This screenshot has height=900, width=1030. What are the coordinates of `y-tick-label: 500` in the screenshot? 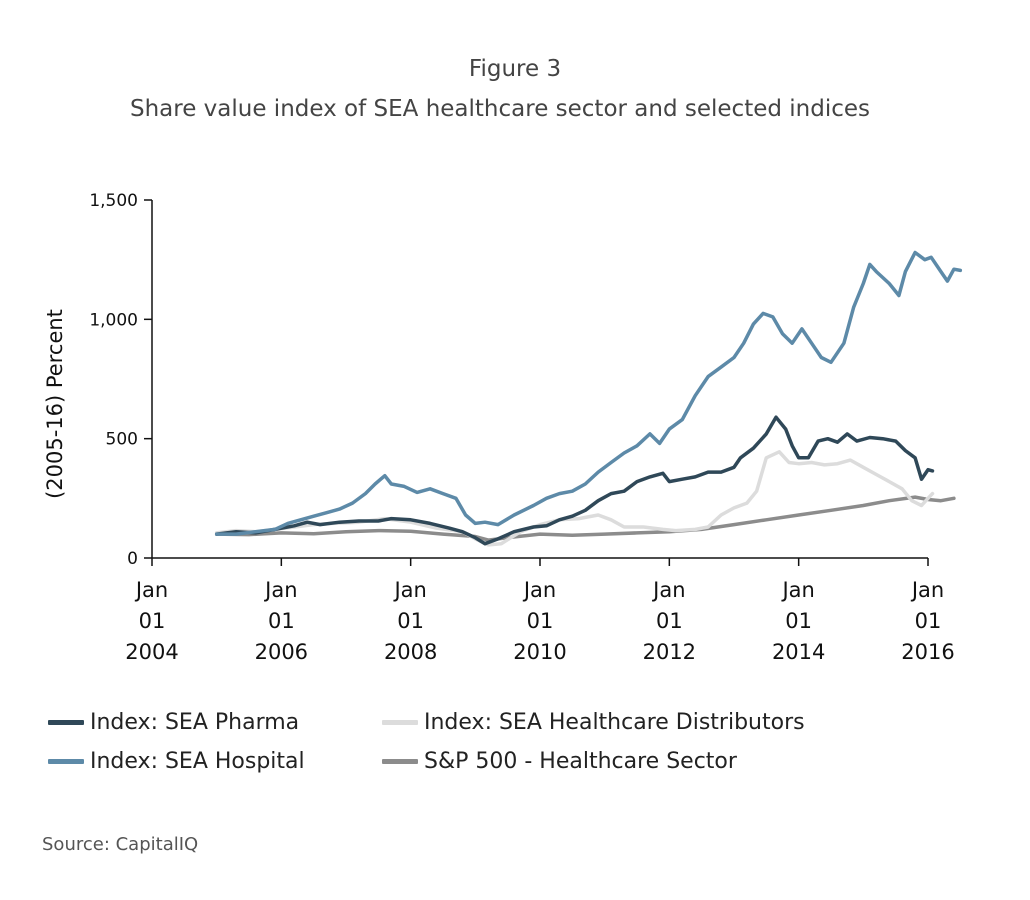 It's located at (122, 440).